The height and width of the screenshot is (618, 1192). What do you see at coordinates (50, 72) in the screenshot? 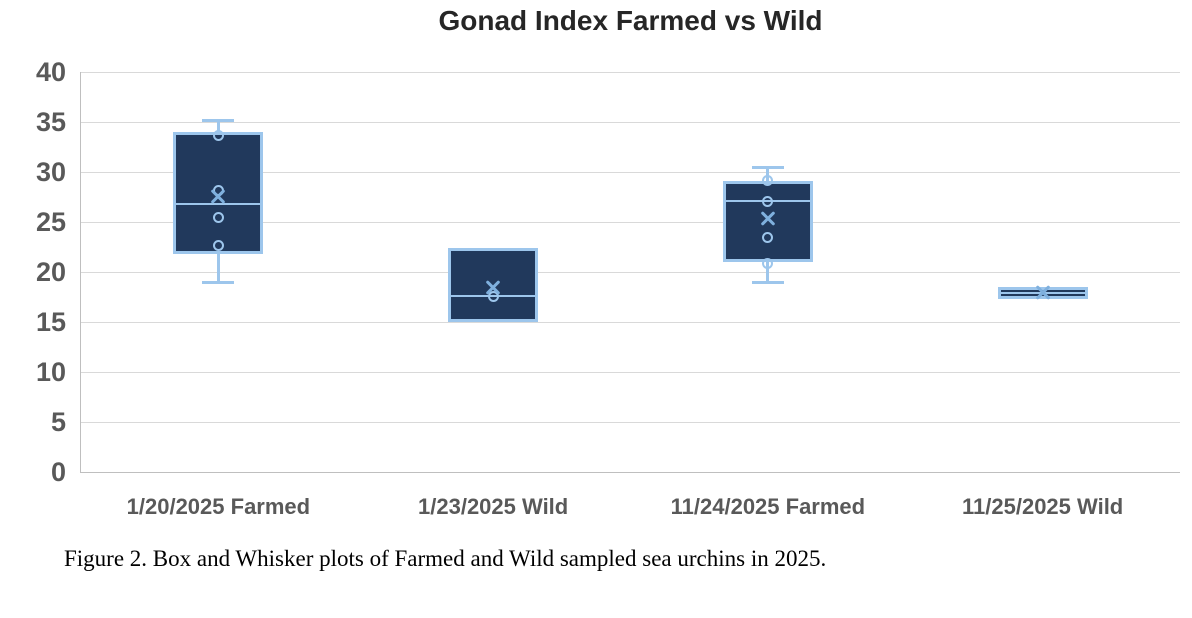
I see `y-axis-tick-label: 40` at bounding box center [50, 72].